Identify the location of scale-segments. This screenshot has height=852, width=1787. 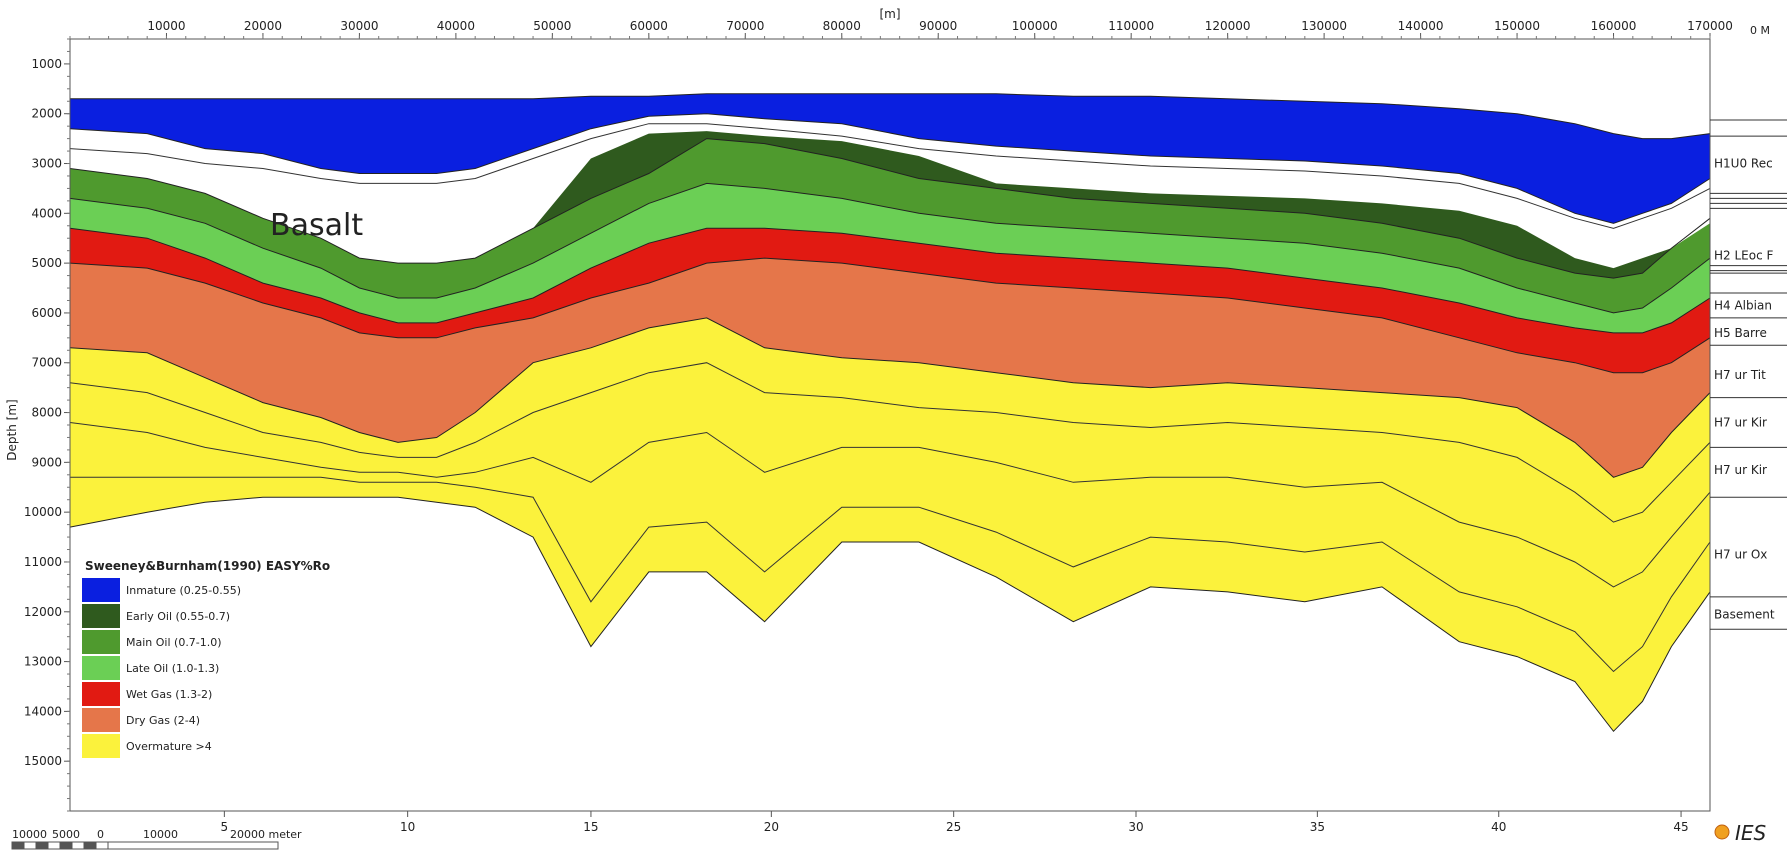
(145, 845).